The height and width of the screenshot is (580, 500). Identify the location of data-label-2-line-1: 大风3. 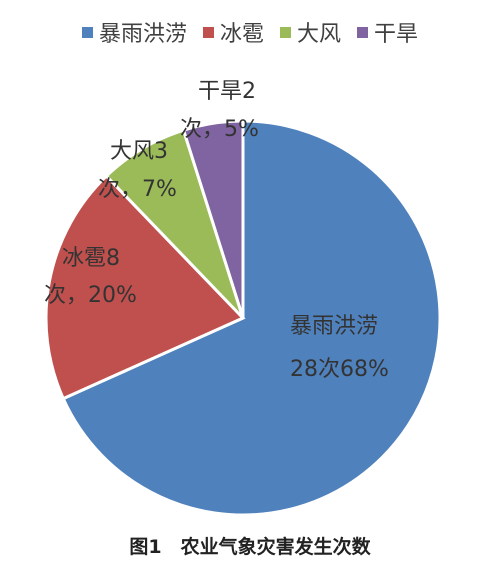
(139, 151).